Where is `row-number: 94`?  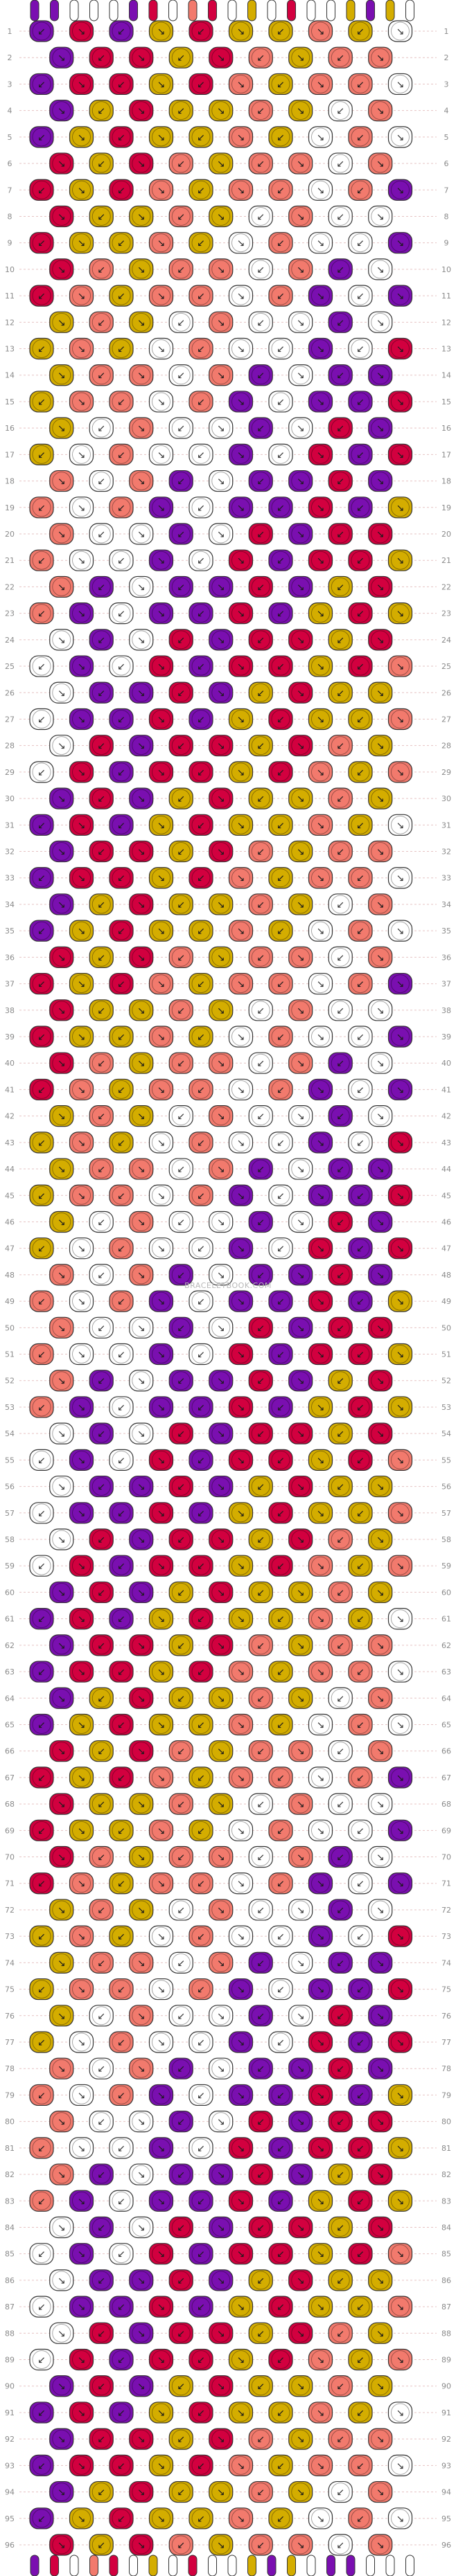
row-number: 94 is located at coordinates (10, 2492).